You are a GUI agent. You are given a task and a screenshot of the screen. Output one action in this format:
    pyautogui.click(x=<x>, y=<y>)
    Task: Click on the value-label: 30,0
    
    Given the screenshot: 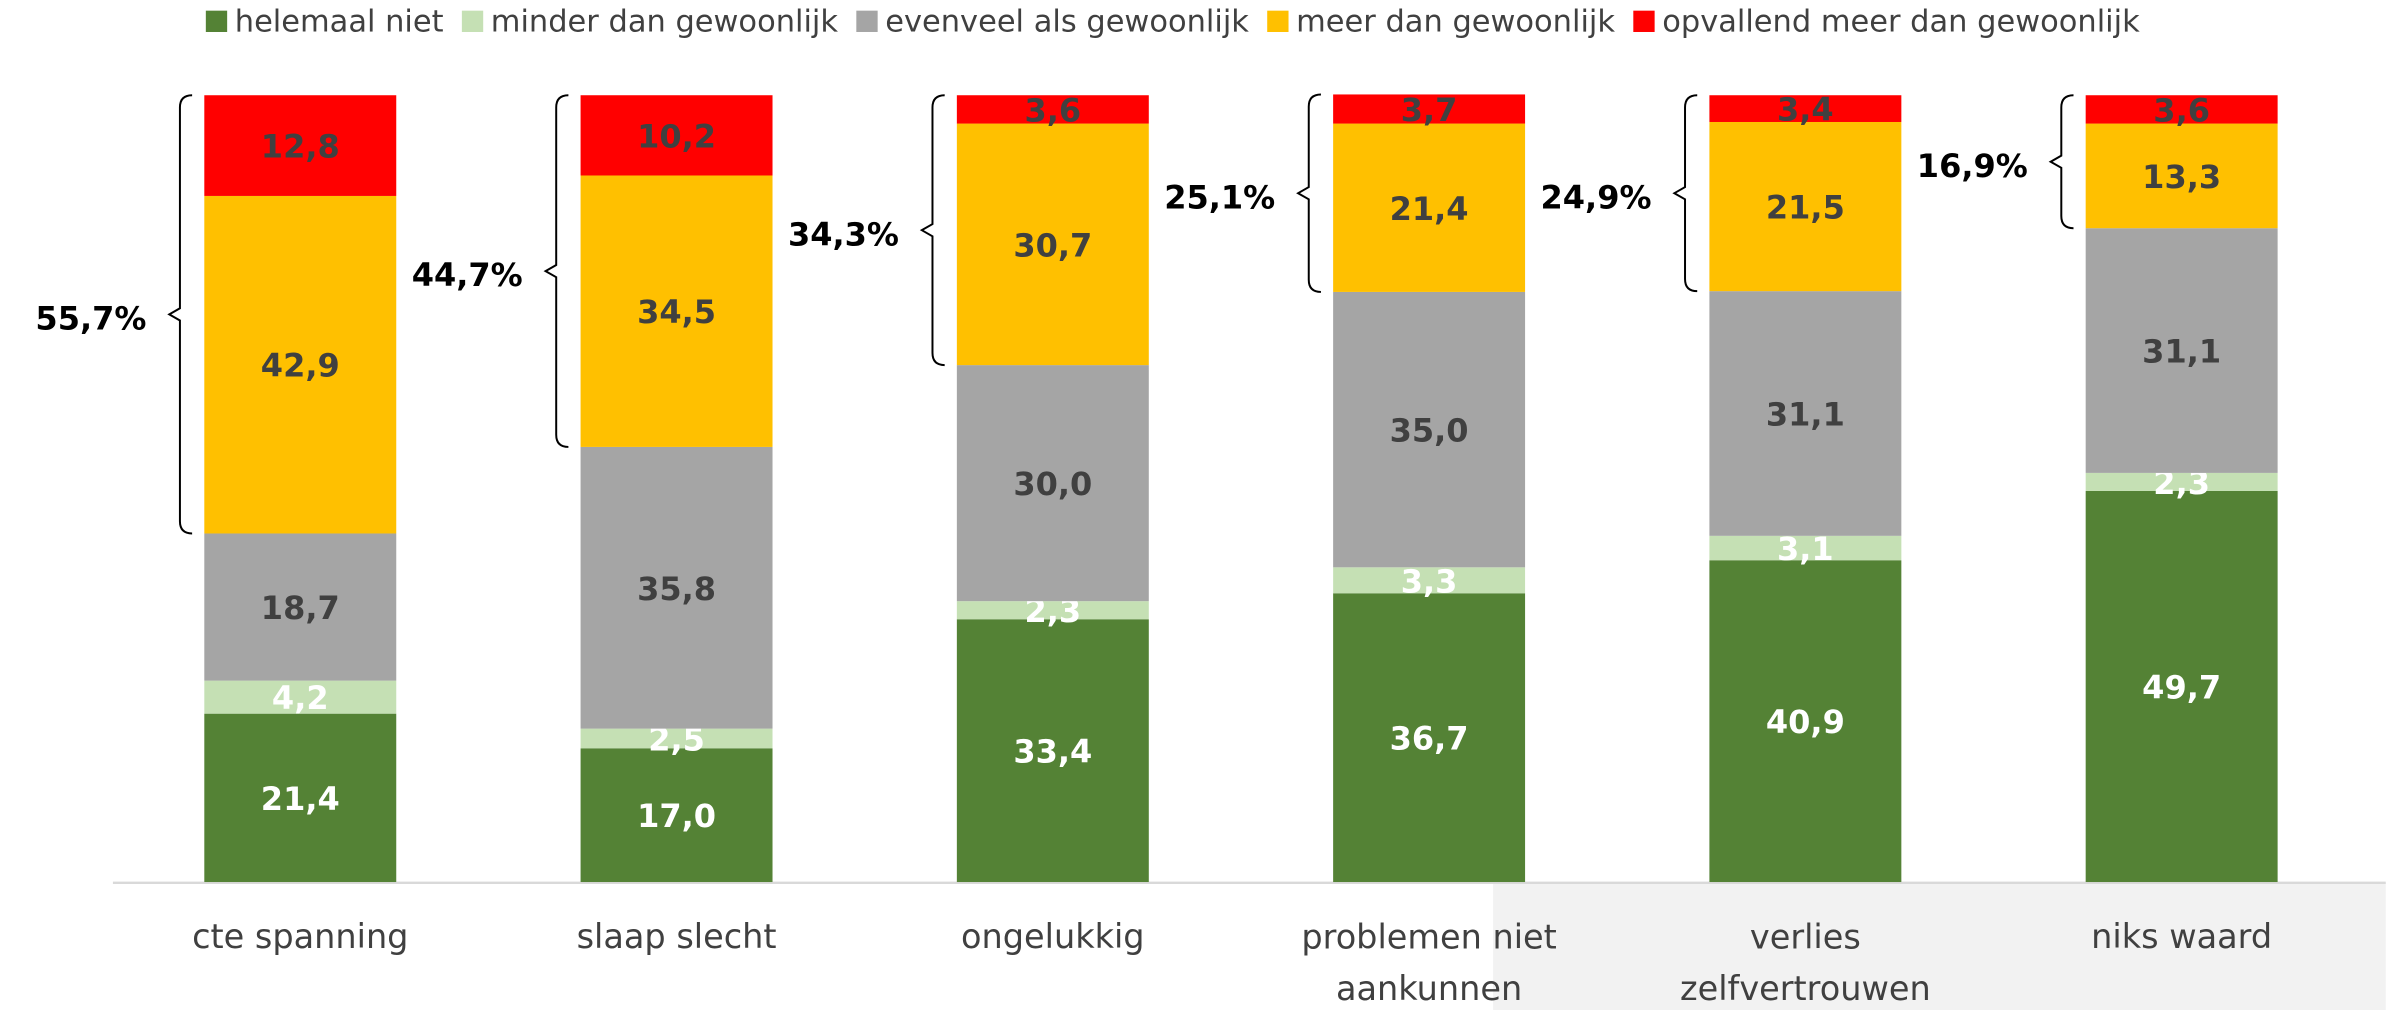 What is the action you would take?
    pyautogui.click(x=1052, y=484)
    